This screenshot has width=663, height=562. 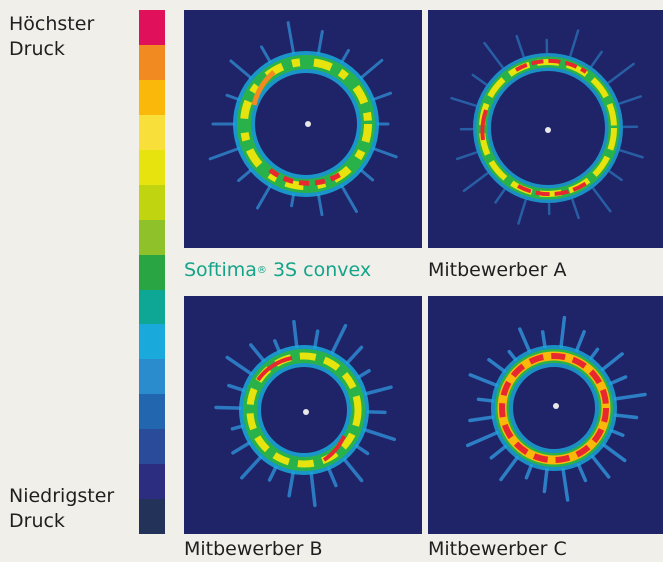 What do you see at coordinates (51, 37) in the screenshot?
I see `highest-pressure-label: Höchster Druck` at bounding box center [51, 37].